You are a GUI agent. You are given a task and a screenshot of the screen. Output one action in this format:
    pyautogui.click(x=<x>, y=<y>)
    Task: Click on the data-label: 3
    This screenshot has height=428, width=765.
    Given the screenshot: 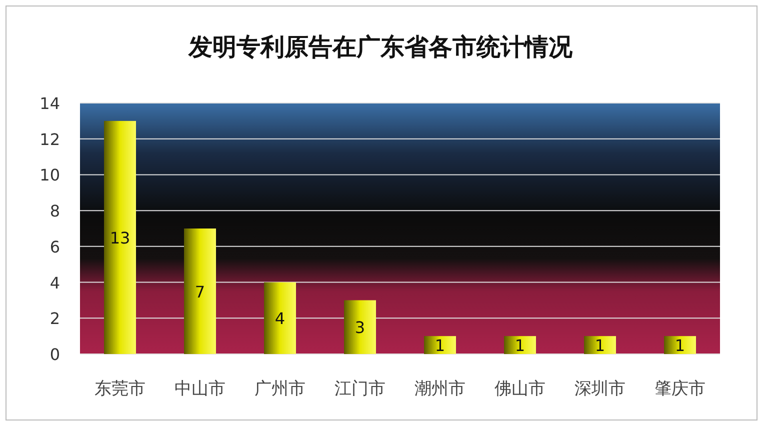 What is the action you would take?
    pyautogui.click(x=360, y=328)
    